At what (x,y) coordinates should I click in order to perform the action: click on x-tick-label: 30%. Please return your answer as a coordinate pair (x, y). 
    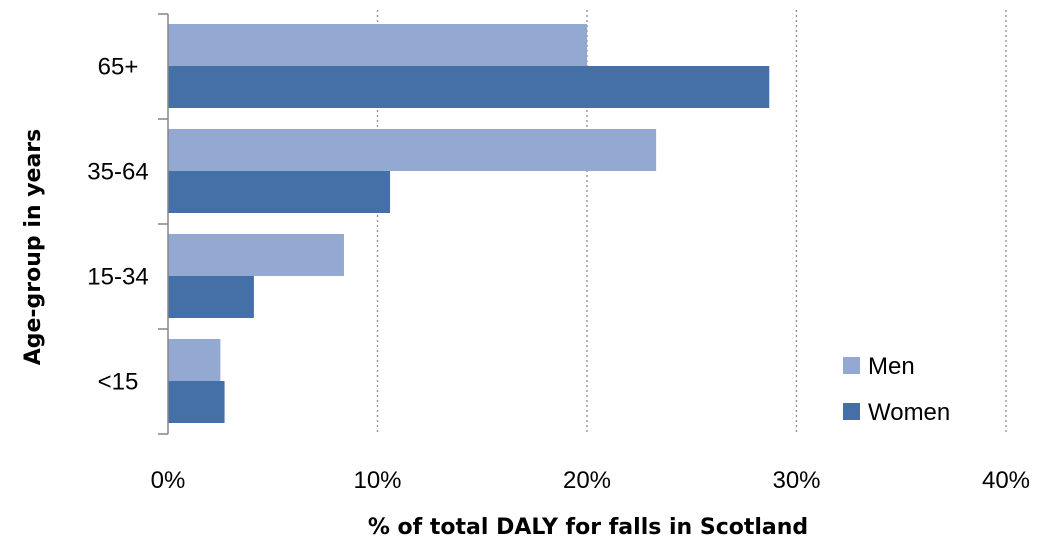
    Looking at the image, I should click on (796, 480).